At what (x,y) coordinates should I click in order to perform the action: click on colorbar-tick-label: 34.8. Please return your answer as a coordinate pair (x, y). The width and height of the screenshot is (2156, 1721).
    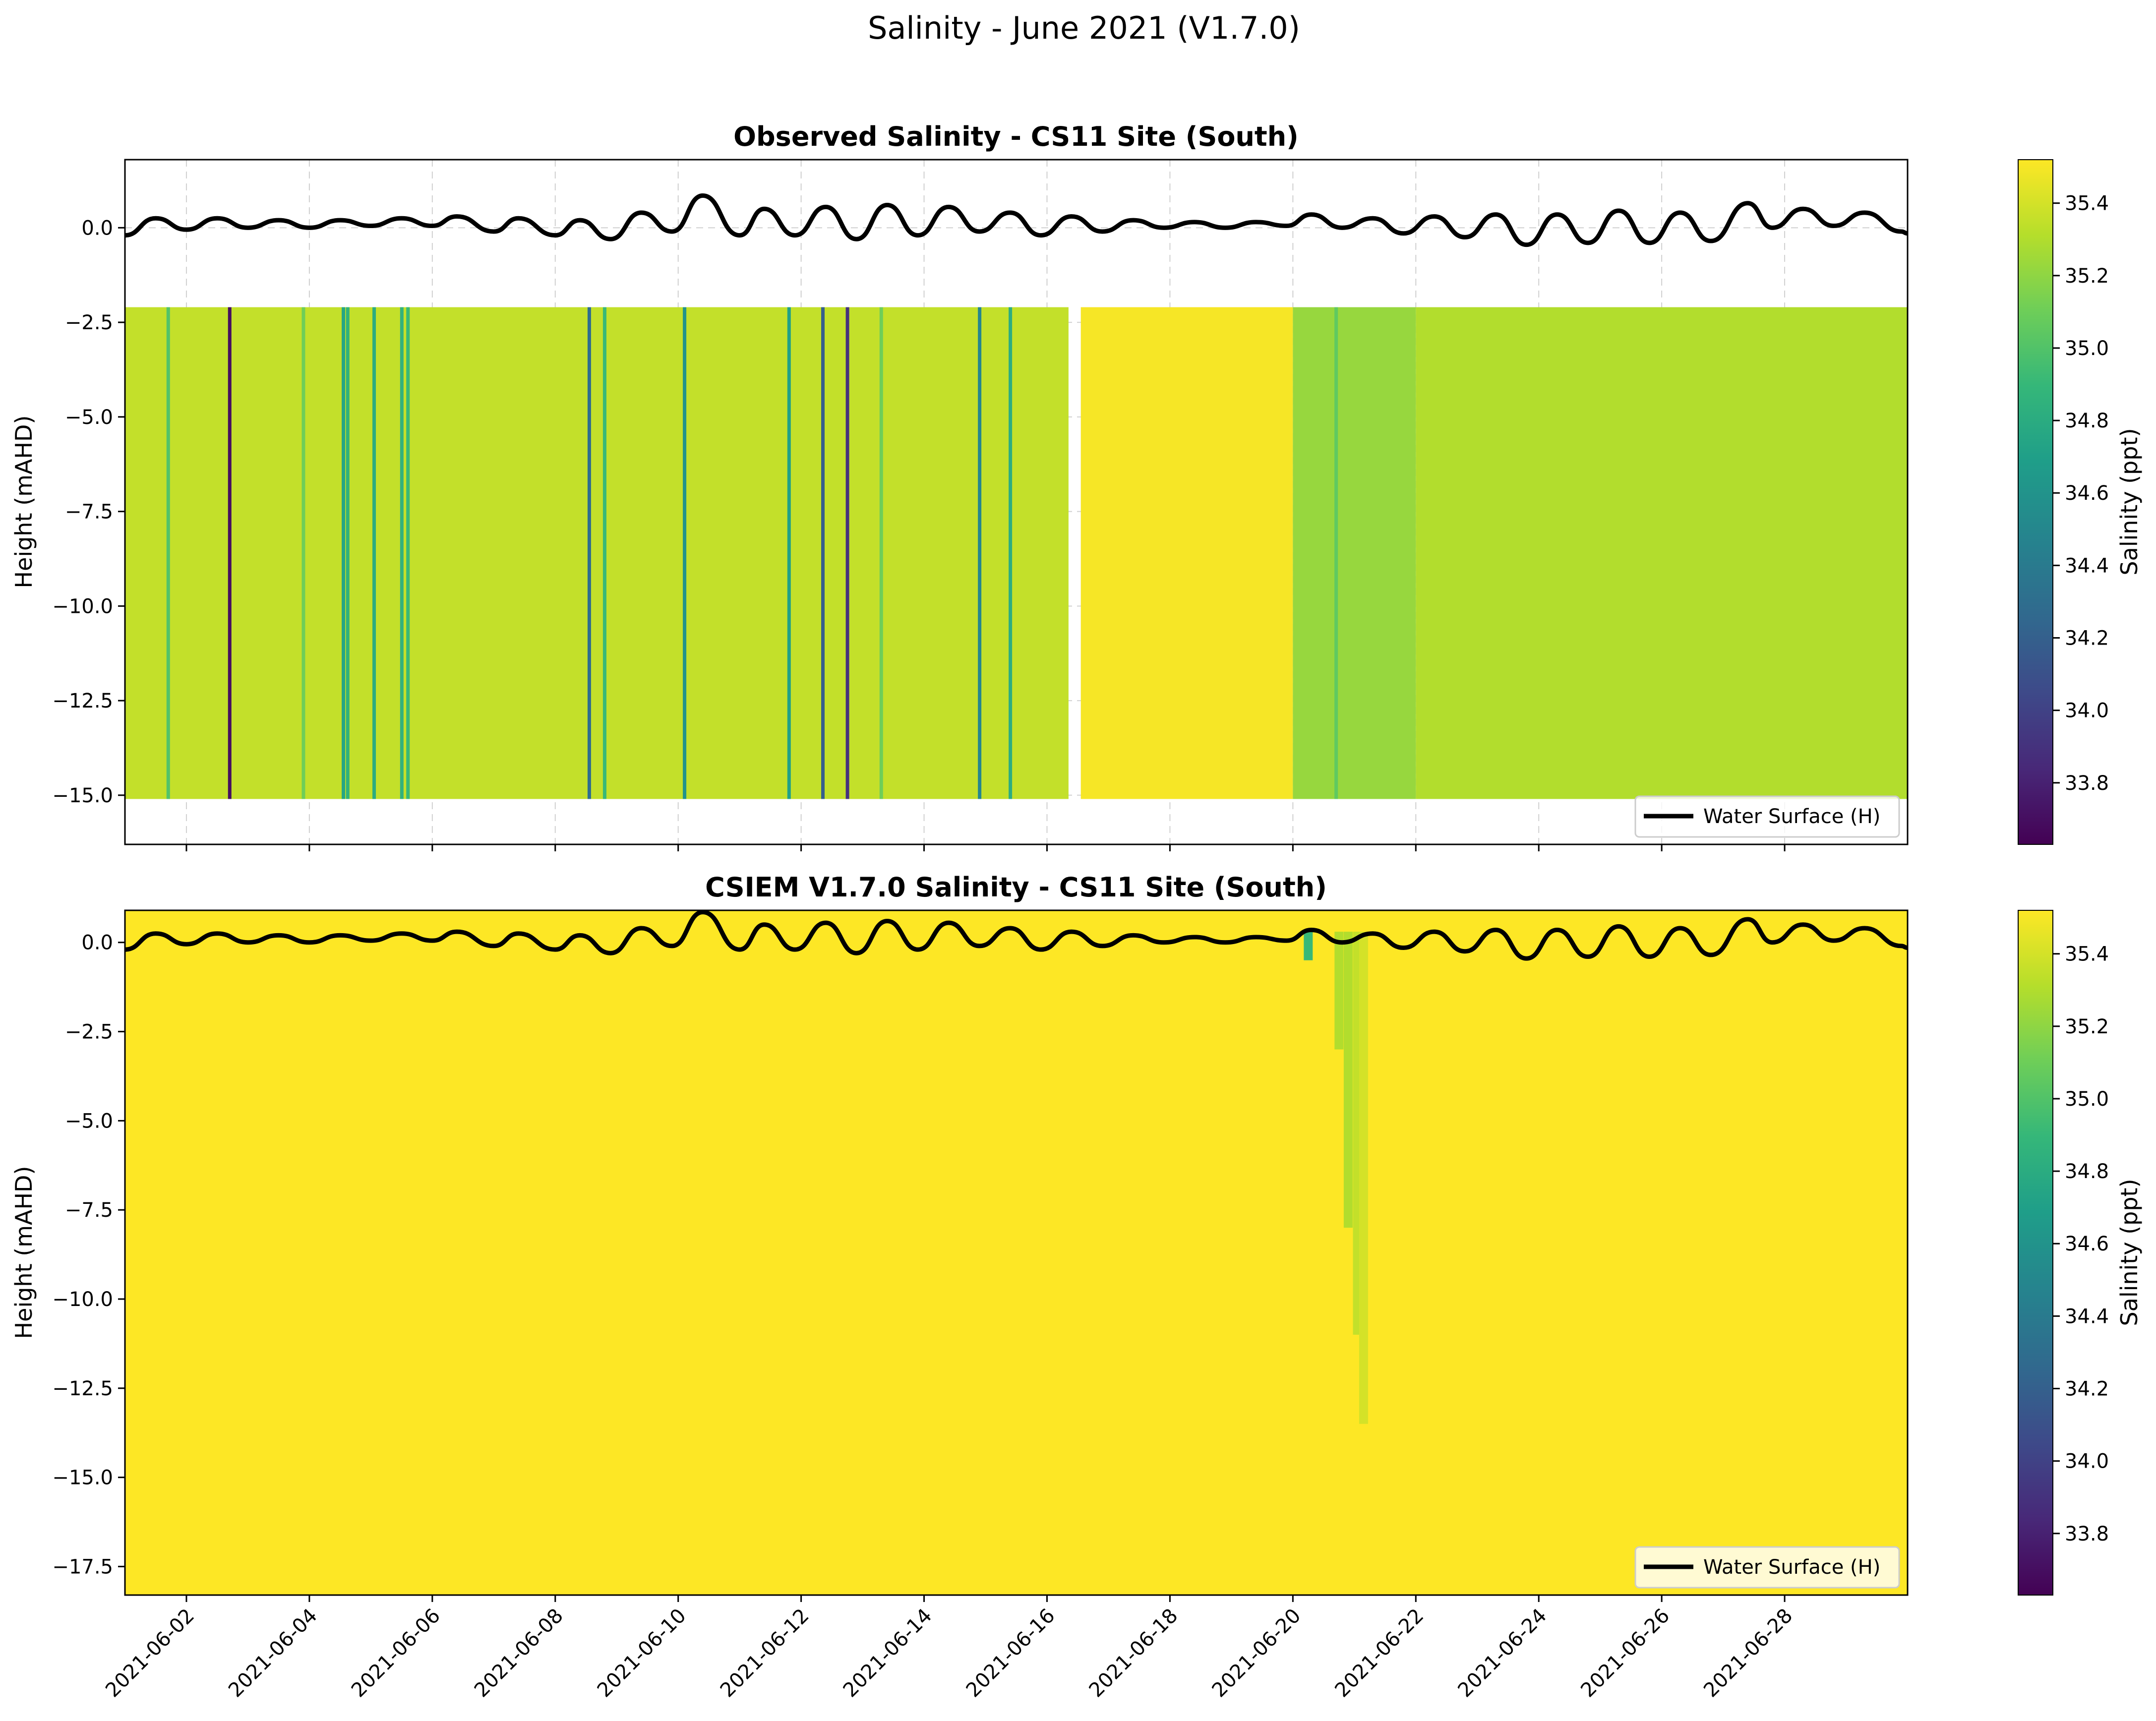
    Looking at the image, I should click on (2087, 421).